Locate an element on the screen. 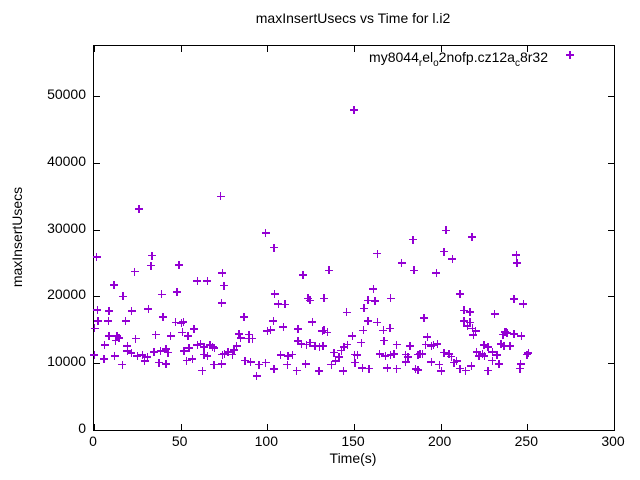  x-tick-label: 0 is located at coordinates (93, 441).